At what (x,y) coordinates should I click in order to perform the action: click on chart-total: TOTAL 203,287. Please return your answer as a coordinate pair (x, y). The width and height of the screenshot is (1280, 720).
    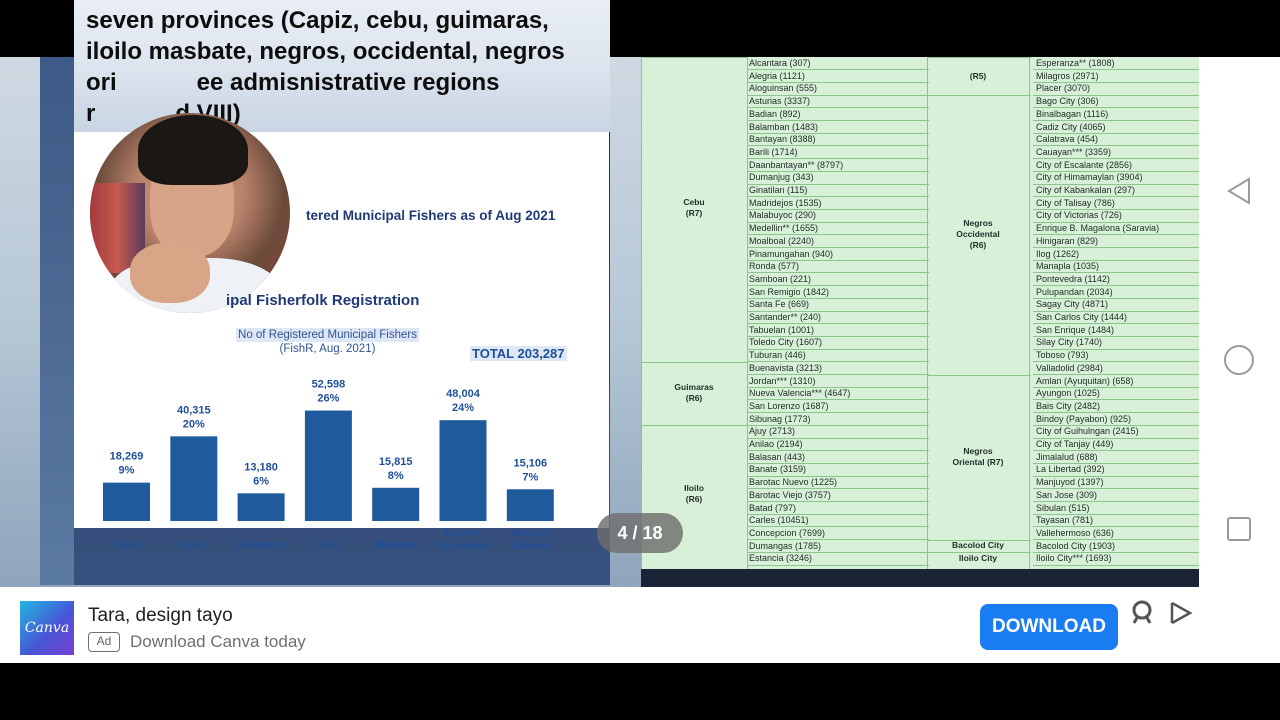
    Looking at the image, I should click on (518, 353).